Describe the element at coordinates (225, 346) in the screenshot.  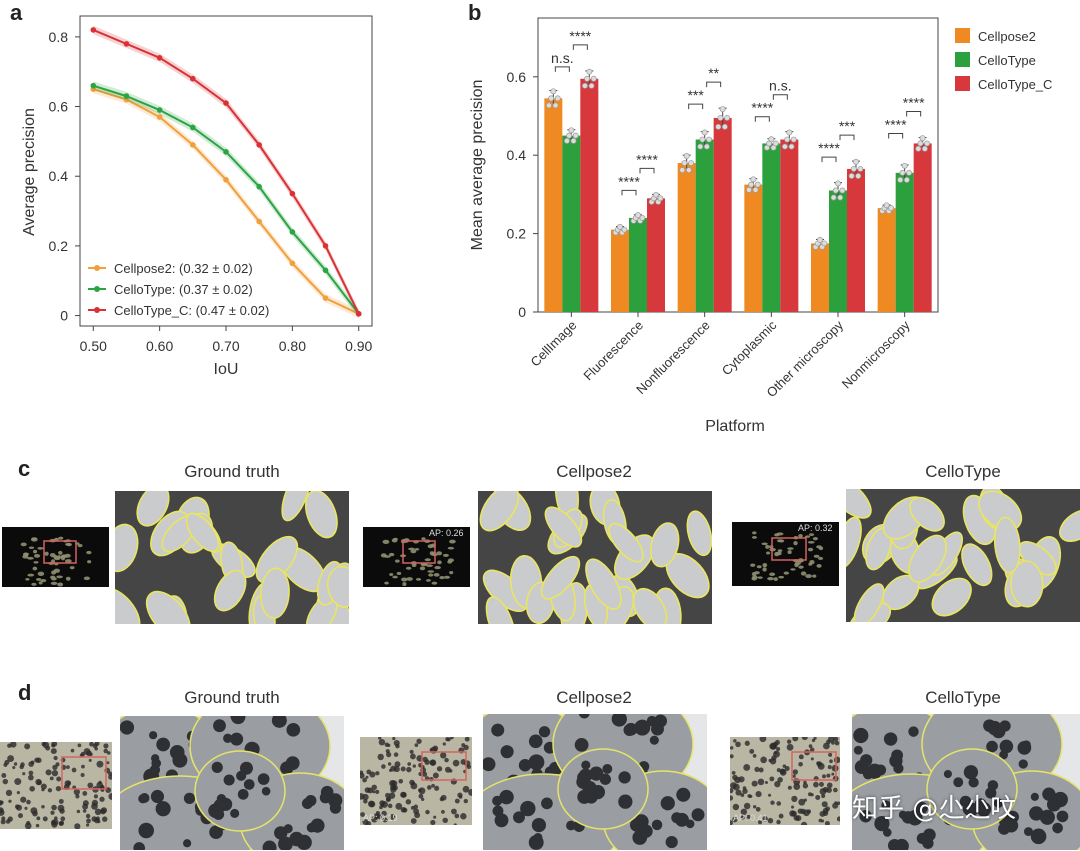
I see `chart-a-xtick-label: 0.70` at that location.